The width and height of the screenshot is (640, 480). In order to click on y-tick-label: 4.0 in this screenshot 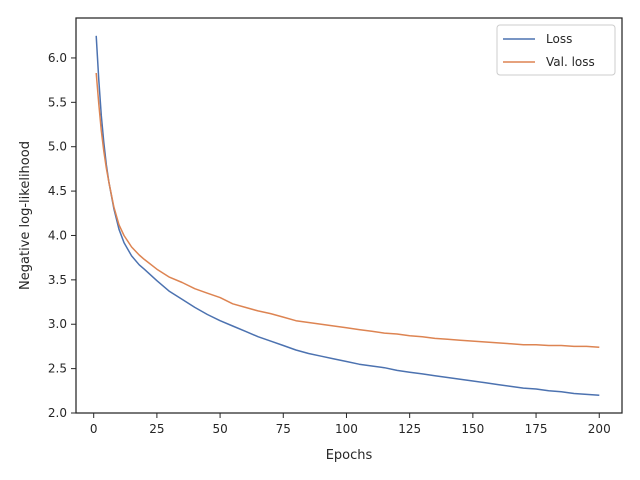, I will do `click(57, 235)`.